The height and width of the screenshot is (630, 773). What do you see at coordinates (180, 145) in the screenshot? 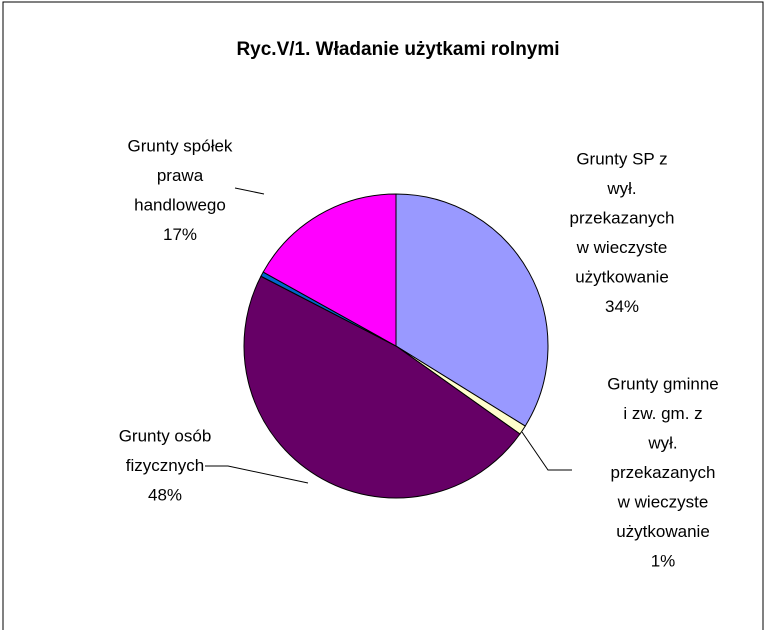
I see `slice-label: Grunty spółek` at bounding box center [180, 145].